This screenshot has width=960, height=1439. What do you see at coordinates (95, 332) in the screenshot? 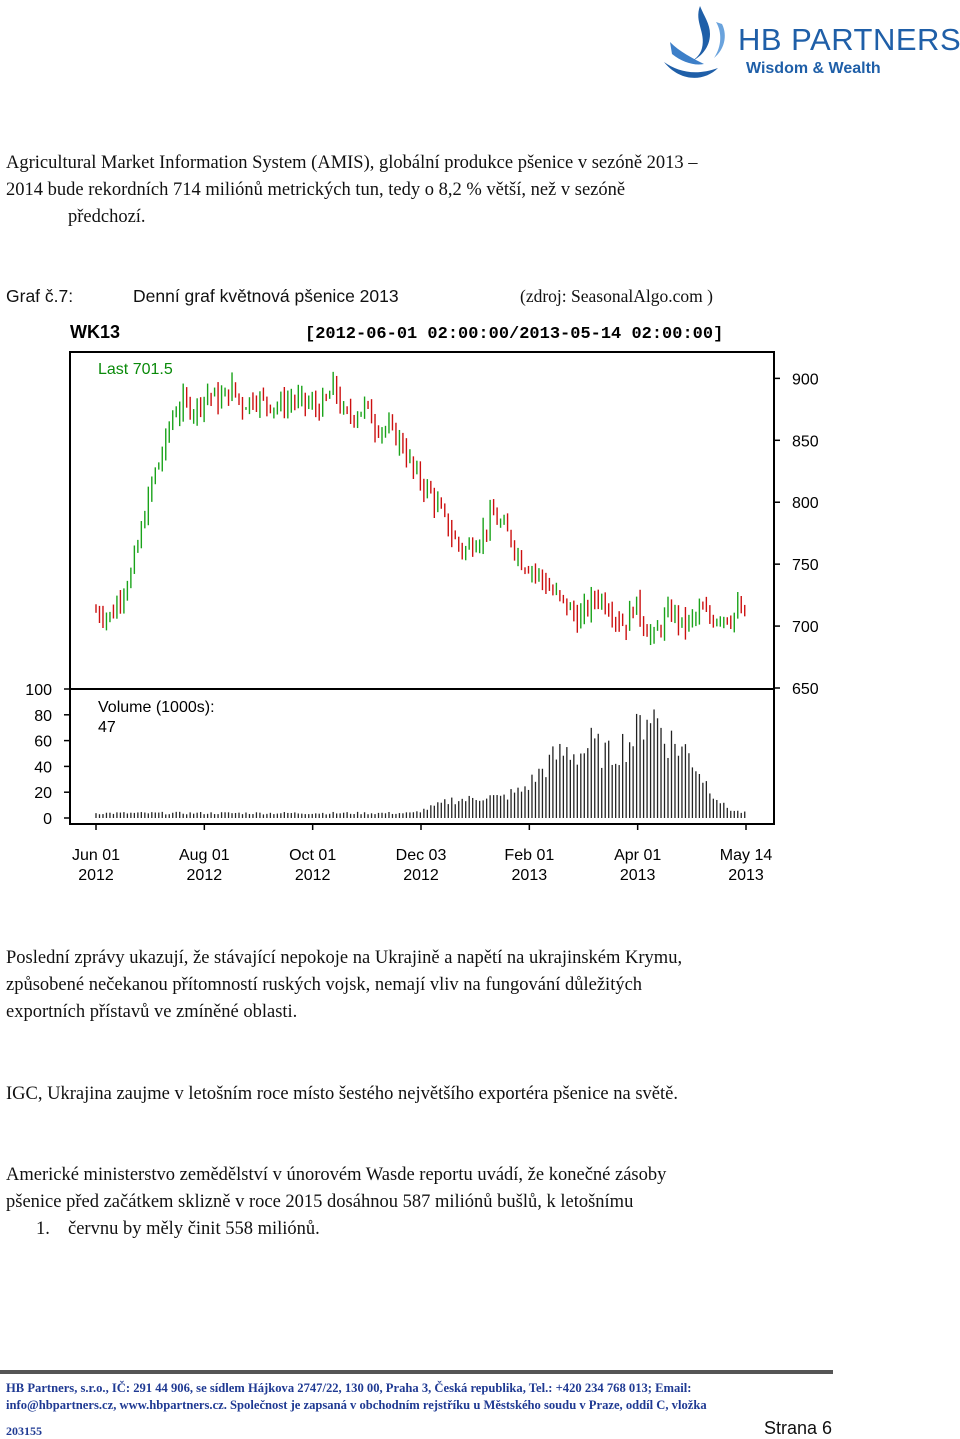
I see `chart-symbol: WK13` at bounding box center [95, 332].